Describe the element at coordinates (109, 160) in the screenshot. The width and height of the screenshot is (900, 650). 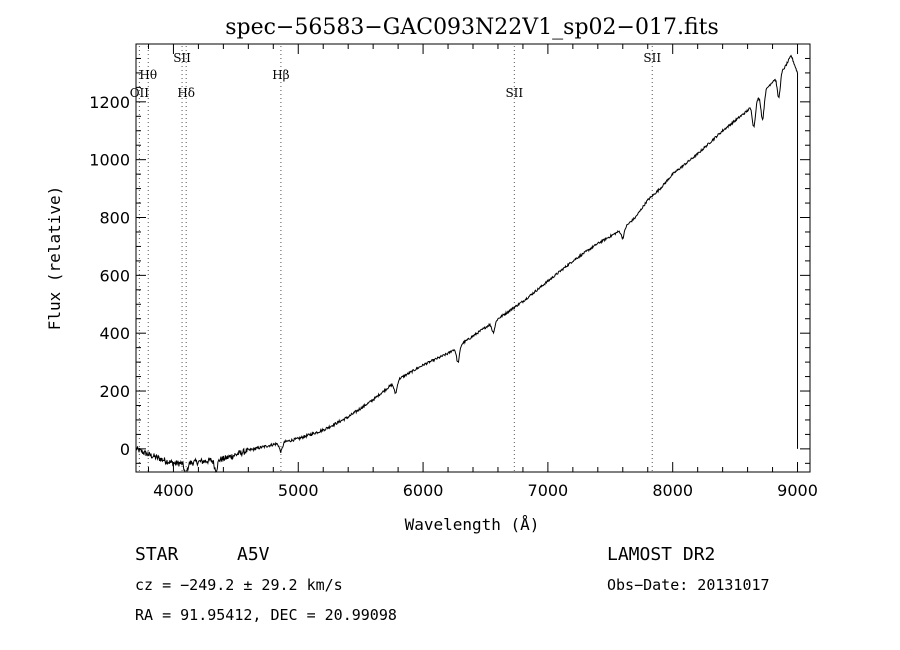
I see `y-tick-label: 1000` at that location.